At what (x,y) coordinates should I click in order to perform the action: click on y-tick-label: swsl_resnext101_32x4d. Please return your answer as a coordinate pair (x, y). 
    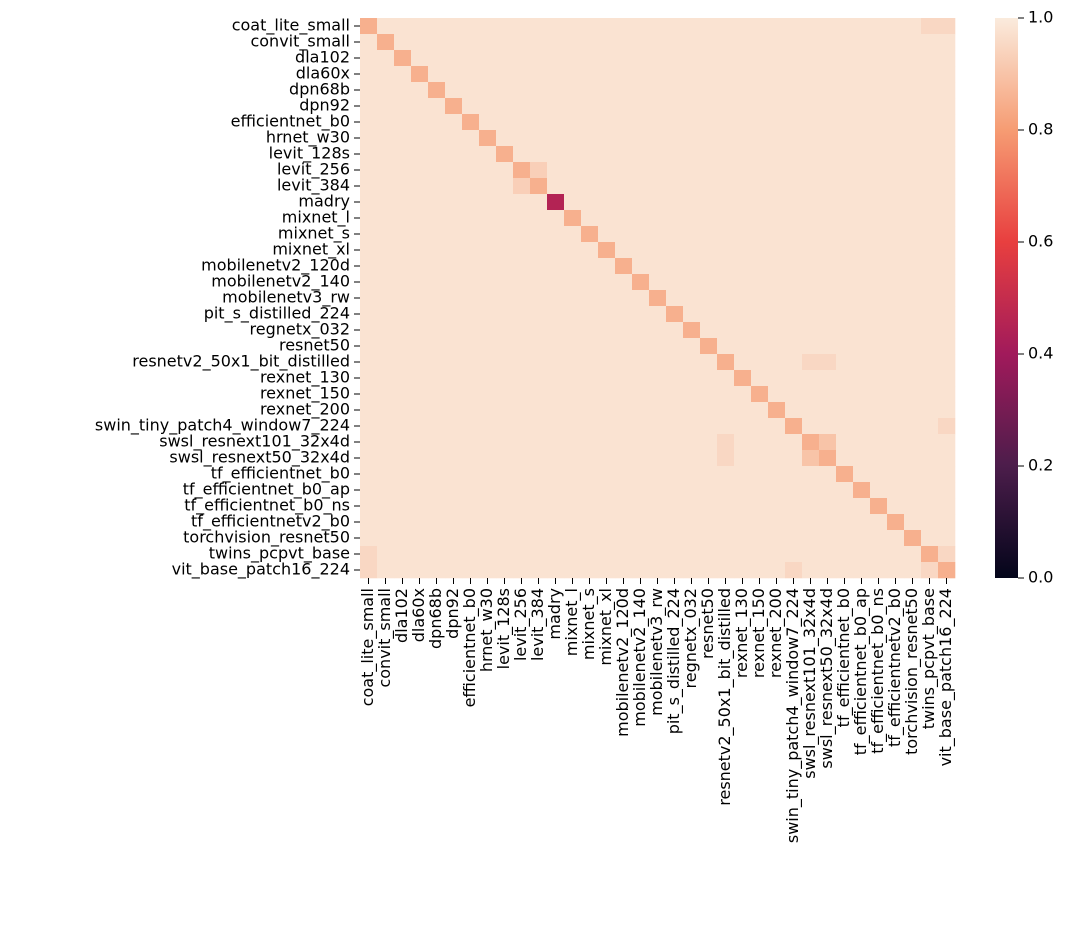
    Looking at the image, I should click on (254, 442).